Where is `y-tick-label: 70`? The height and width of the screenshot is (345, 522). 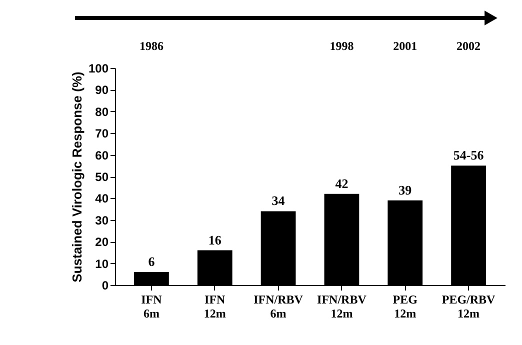 y-tick-label: 70 is located at coordinates (102, 133).